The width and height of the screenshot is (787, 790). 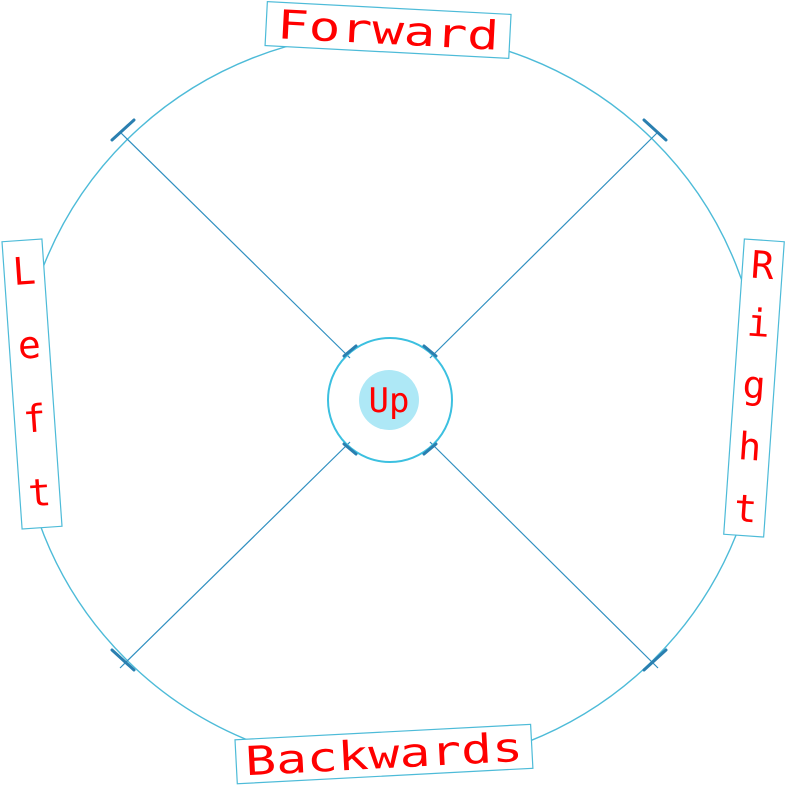 What do you see at coordinates (24, 271) in the screenshot?
I see `left-letter-1: L` at bounding box center [24, 271].